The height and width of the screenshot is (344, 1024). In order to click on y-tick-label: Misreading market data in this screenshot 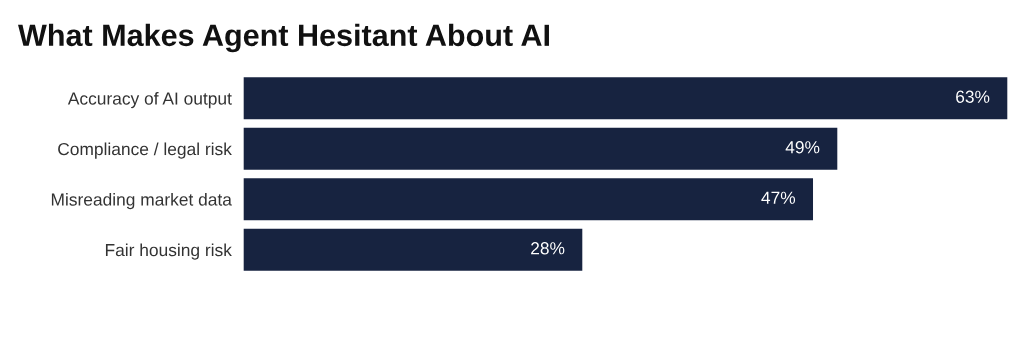, I will do `click(141, 201)`.